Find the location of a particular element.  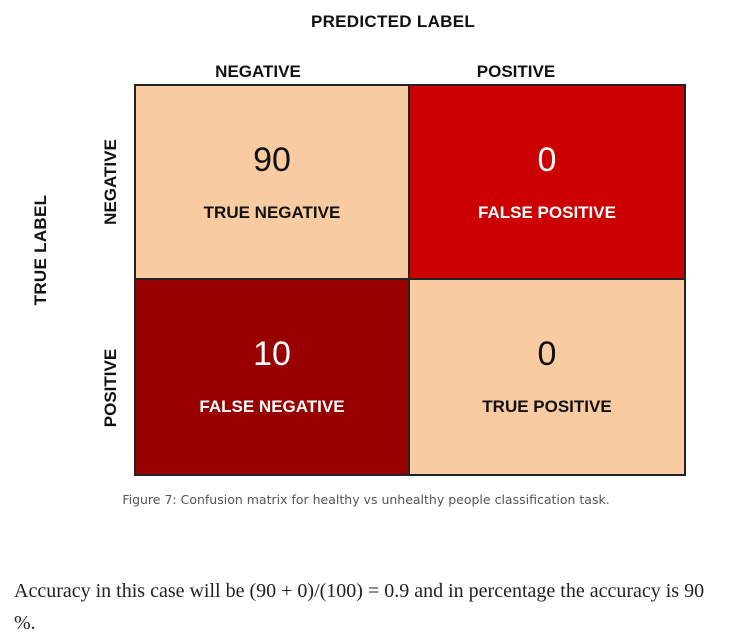

cell-false-positive: 0 FALSE POSITIVE is located at coordinates (547, 183).